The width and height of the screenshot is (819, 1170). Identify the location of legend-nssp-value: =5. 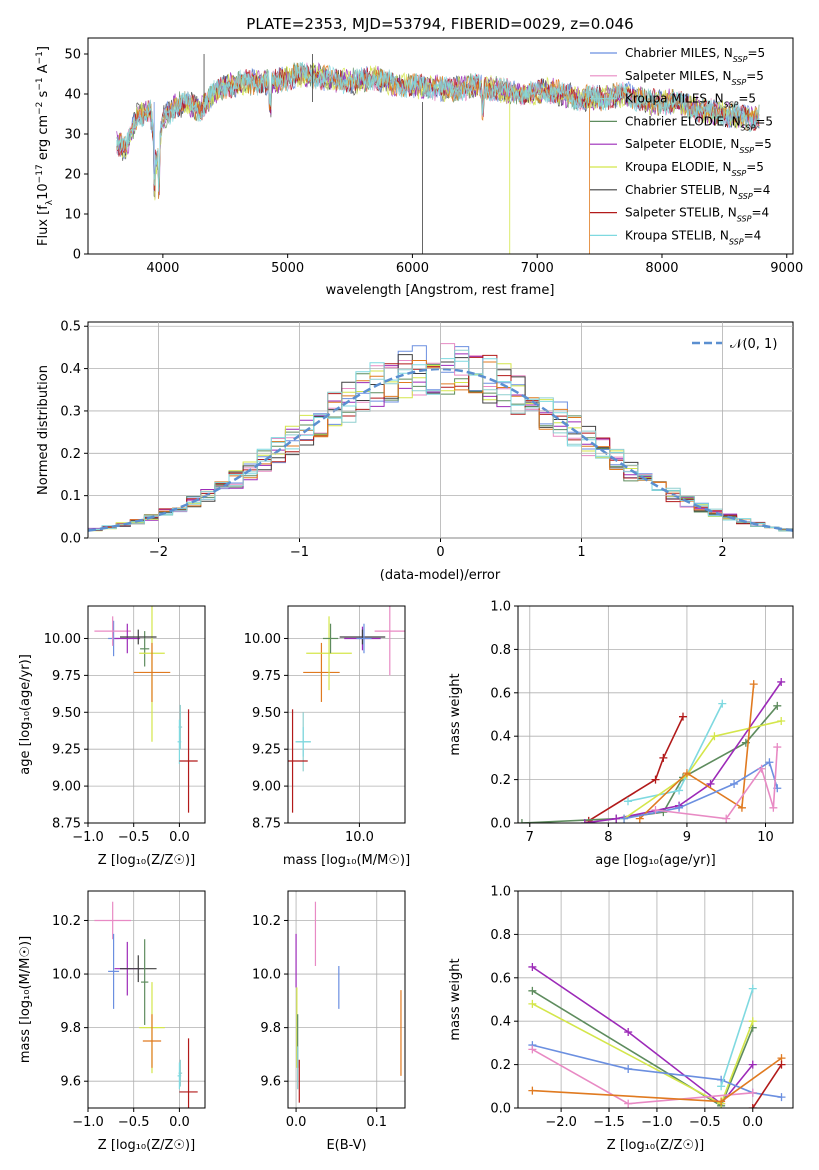
(763, 144).